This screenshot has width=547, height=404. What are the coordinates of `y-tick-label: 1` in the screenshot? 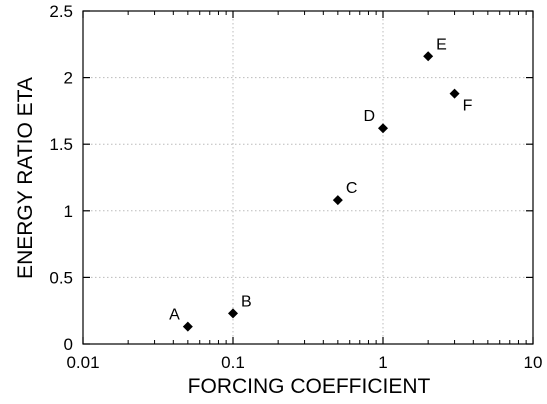 It's located at (68, 211).